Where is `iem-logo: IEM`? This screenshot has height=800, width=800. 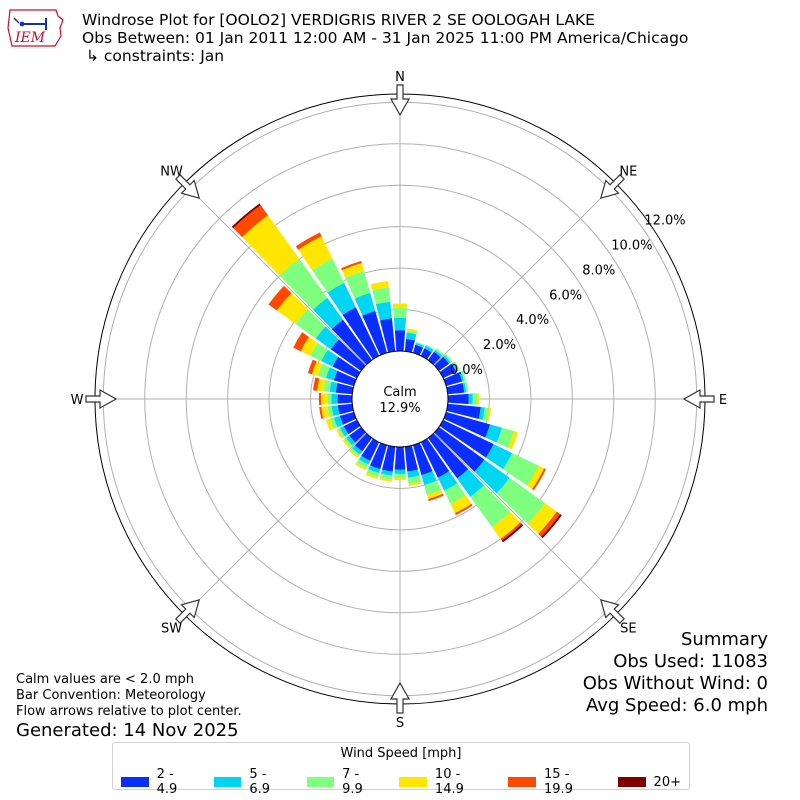
iem-logo: IEM is located at coordinates (36, 28).